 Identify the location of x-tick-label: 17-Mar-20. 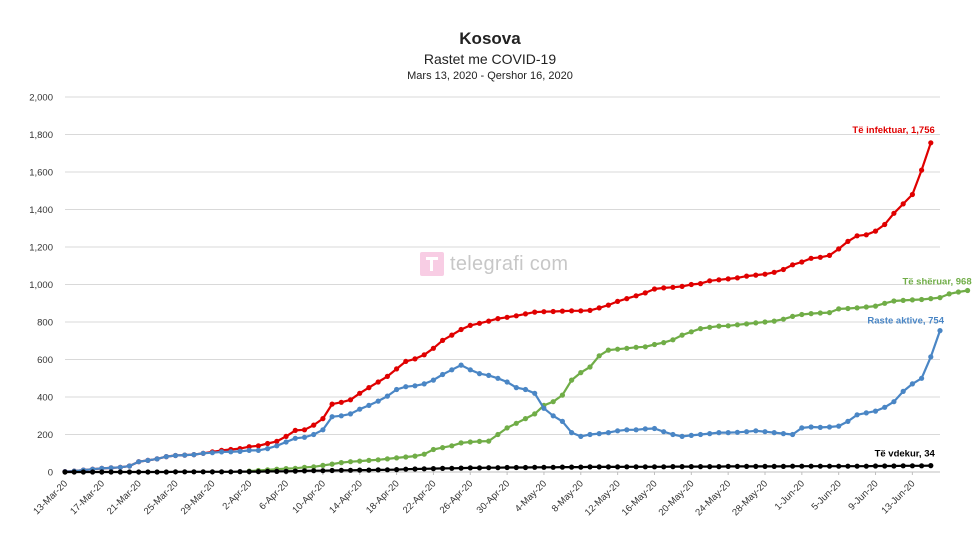
(87, 497).